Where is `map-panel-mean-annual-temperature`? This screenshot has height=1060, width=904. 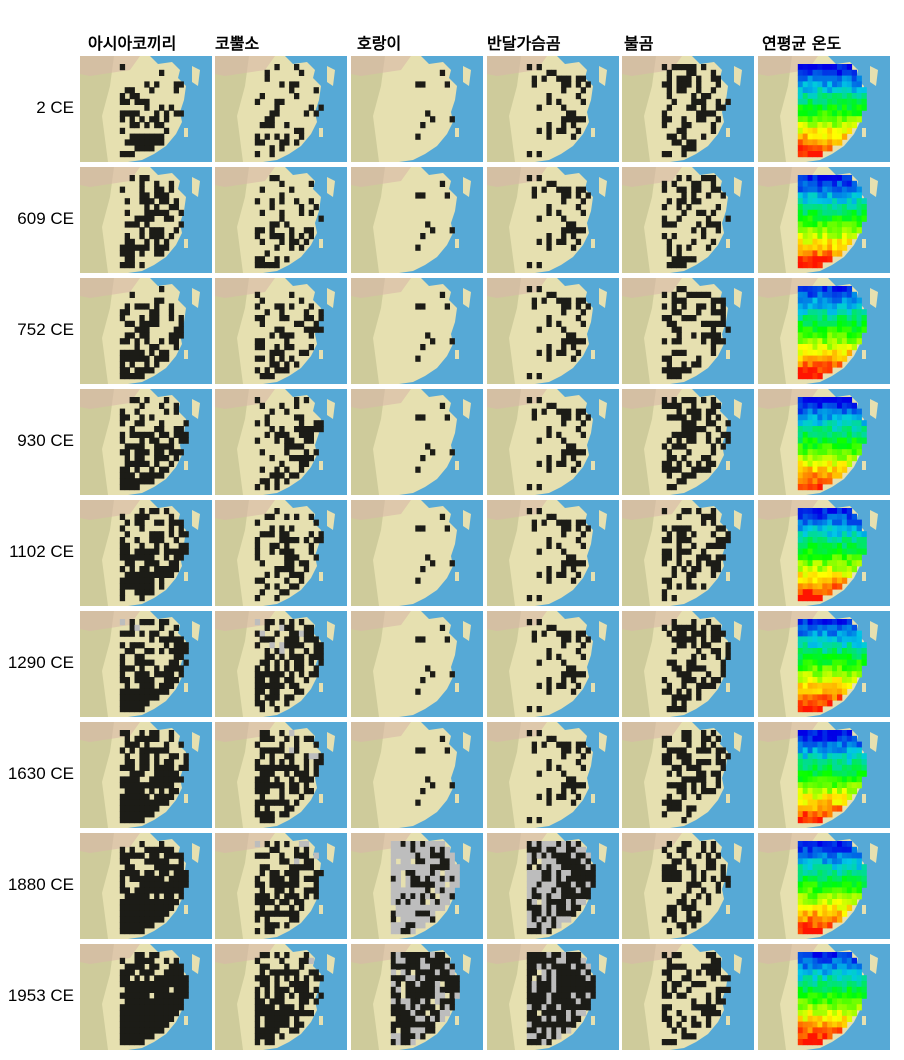
map-panel-mean-annual-temperature is located at coordinates (824, 331).